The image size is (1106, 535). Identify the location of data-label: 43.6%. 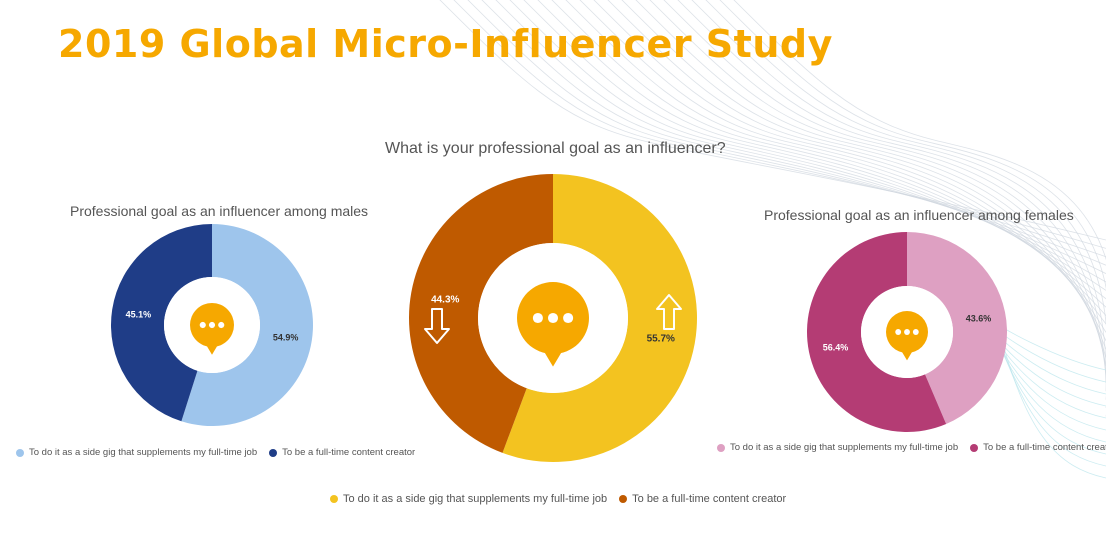
(979, 318).